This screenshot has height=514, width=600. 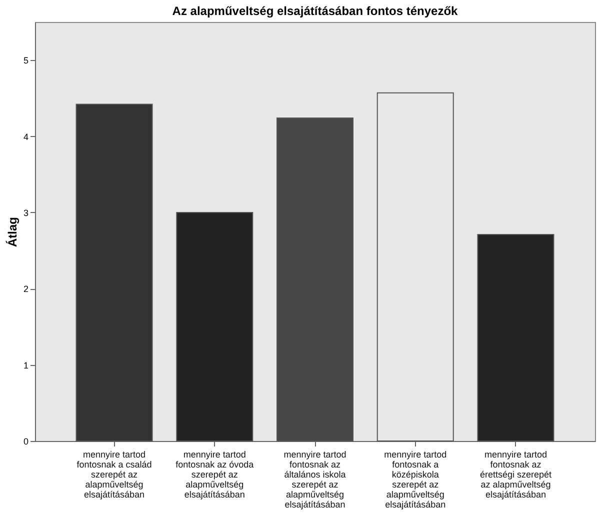 What do you see at coordinates (25, 289) in the screenshot?
I see `y-tick-label: 2` at bounding box center [25, 289].